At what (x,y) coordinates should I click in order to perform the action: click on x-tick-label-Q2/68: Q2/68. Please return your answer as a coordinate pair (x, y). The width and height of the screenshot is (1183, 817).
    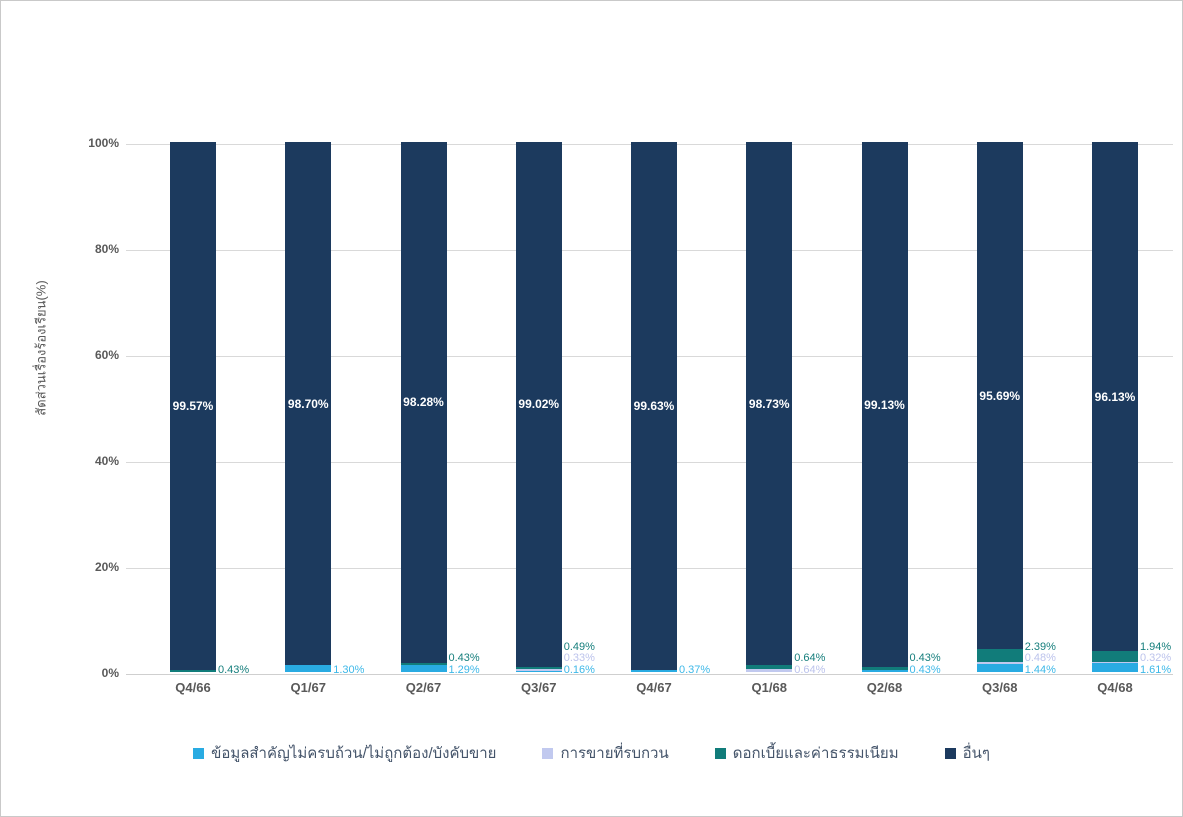
    Looking at the image, I should click on (884, 687).